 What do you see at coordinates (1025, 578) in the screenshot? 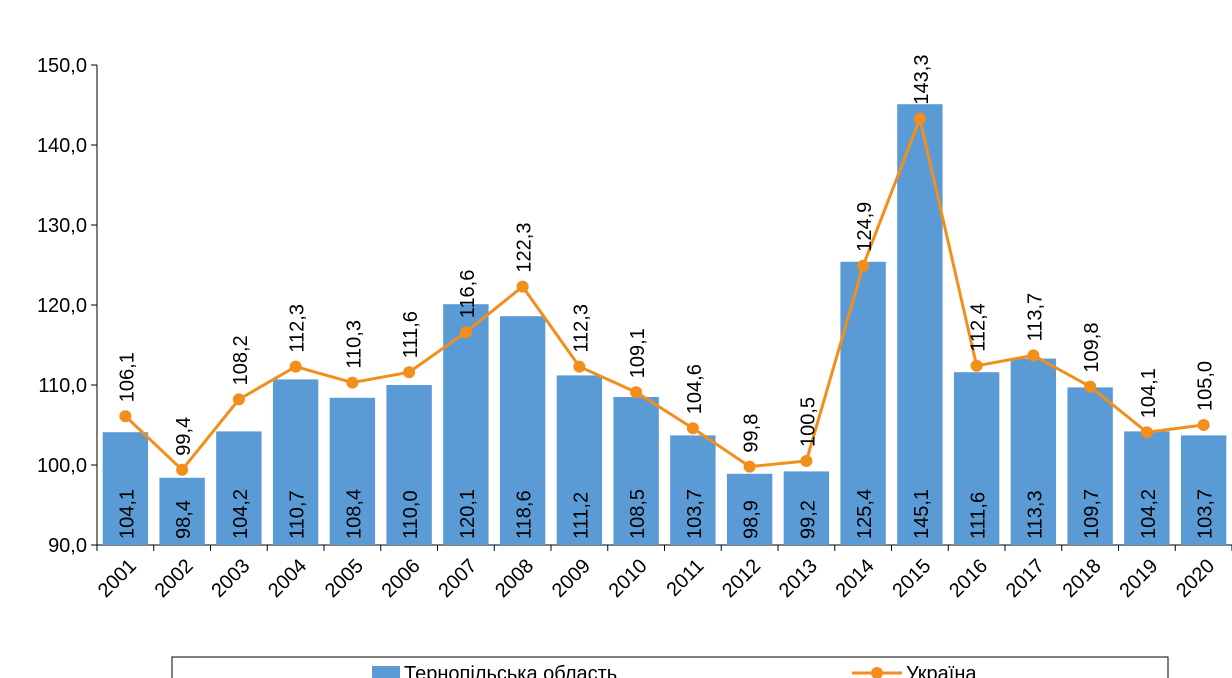
I see `x-tick-label: 2017` at bounding box center [1025, 578].